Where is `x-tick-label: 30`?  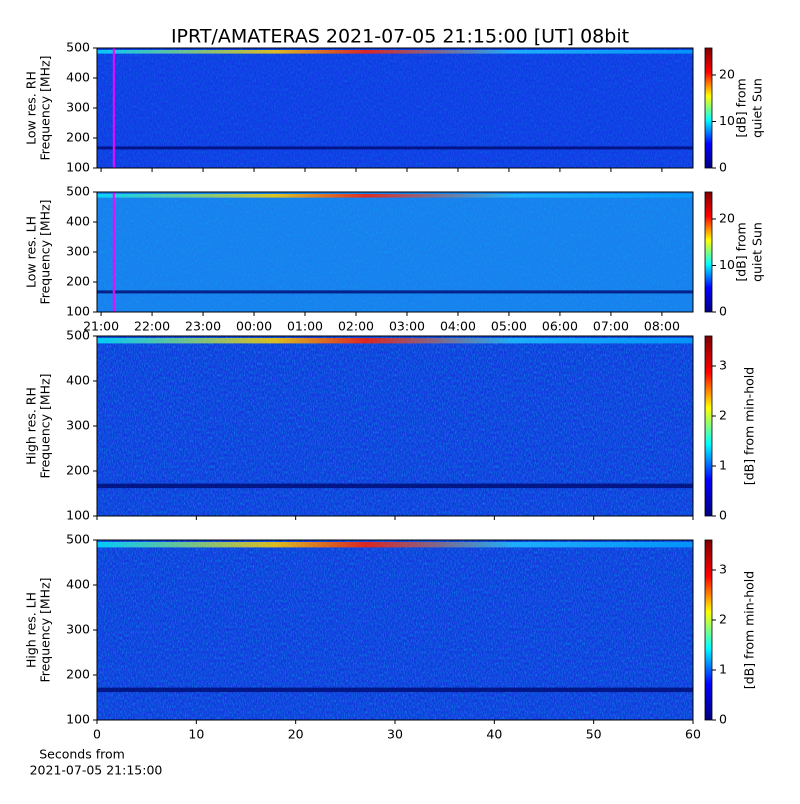 x-tick-label: 30 is located at coordinates (395, 734).